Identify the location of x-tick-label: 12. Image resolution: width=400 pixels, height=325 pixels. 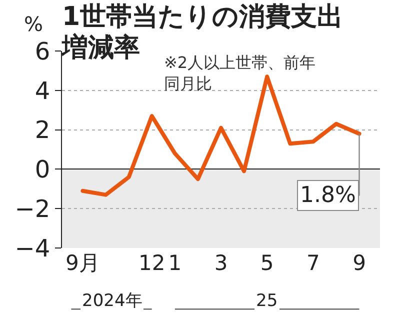
(152, 263).